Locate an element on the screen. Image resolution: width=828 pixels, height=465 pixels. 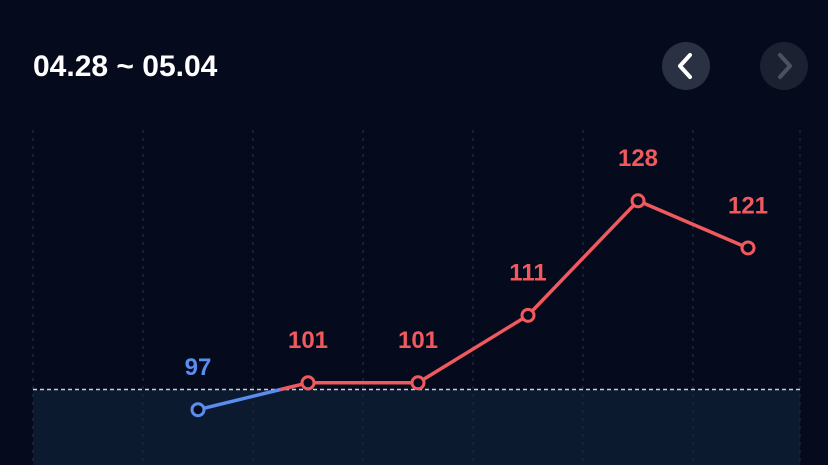
data-label: 121 is located at coordinates (748, 205).